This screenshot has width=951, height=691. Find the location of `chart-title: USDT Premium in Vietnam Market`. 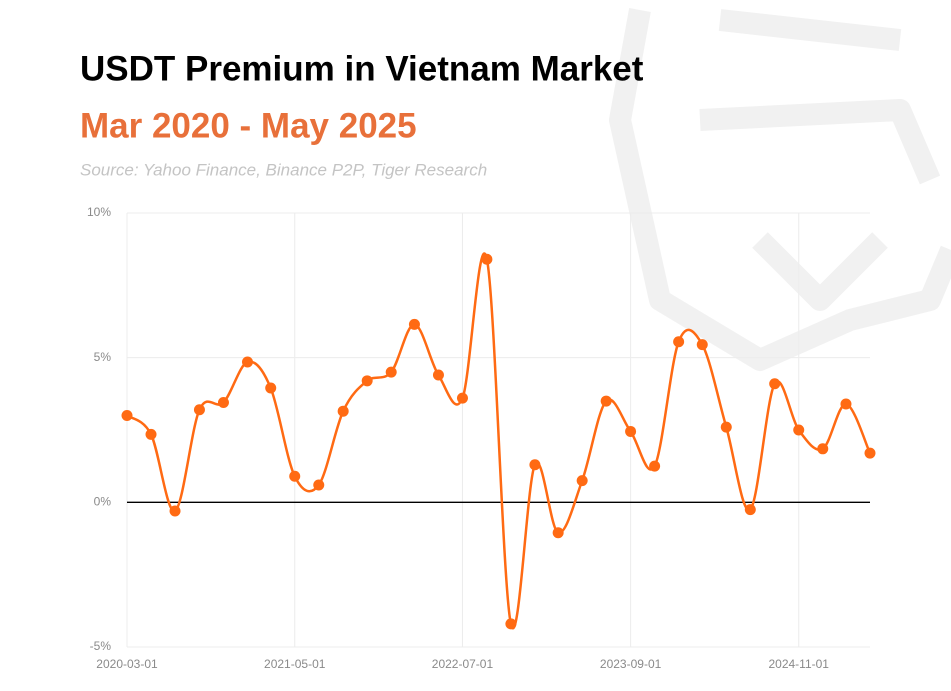

chart-title: USDT Premium in Vietnam Market is located at coordinates (362, 68).